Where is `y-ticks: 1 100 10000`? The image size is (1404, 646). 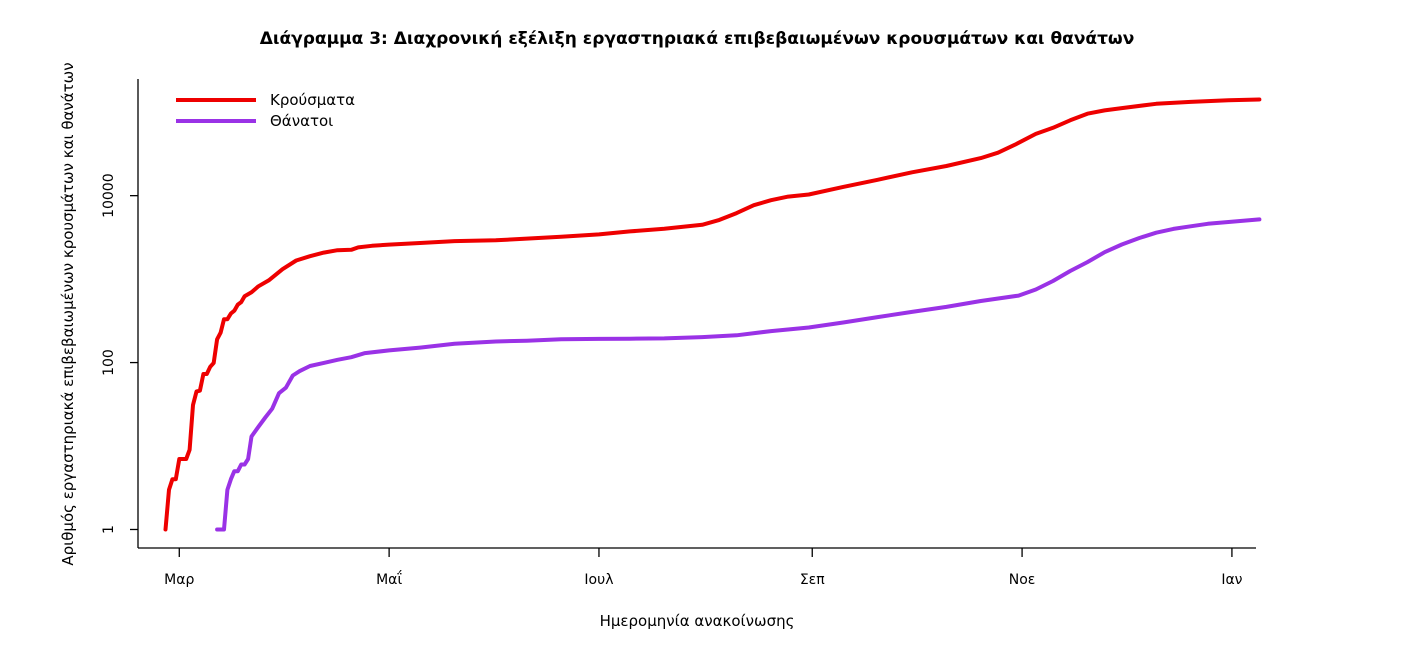
y-ticks: 1 100 10000 is located at coordinates (119, 353).